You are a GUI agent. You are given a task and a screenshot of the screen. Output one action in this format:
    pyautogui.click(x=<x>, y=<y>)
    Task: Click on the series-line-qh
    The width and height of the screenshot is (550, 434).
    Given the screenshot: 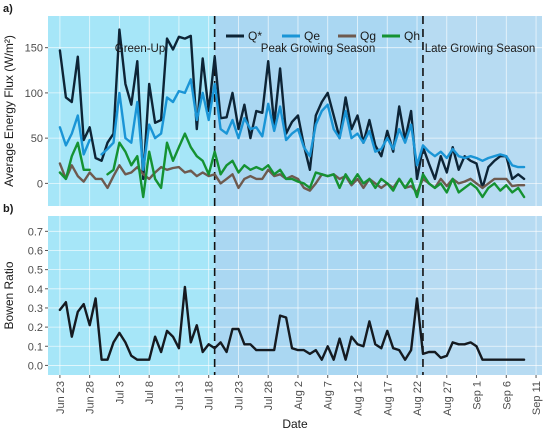 What is the action you would take?
    pyautogui.click(x=292, y=165)
    